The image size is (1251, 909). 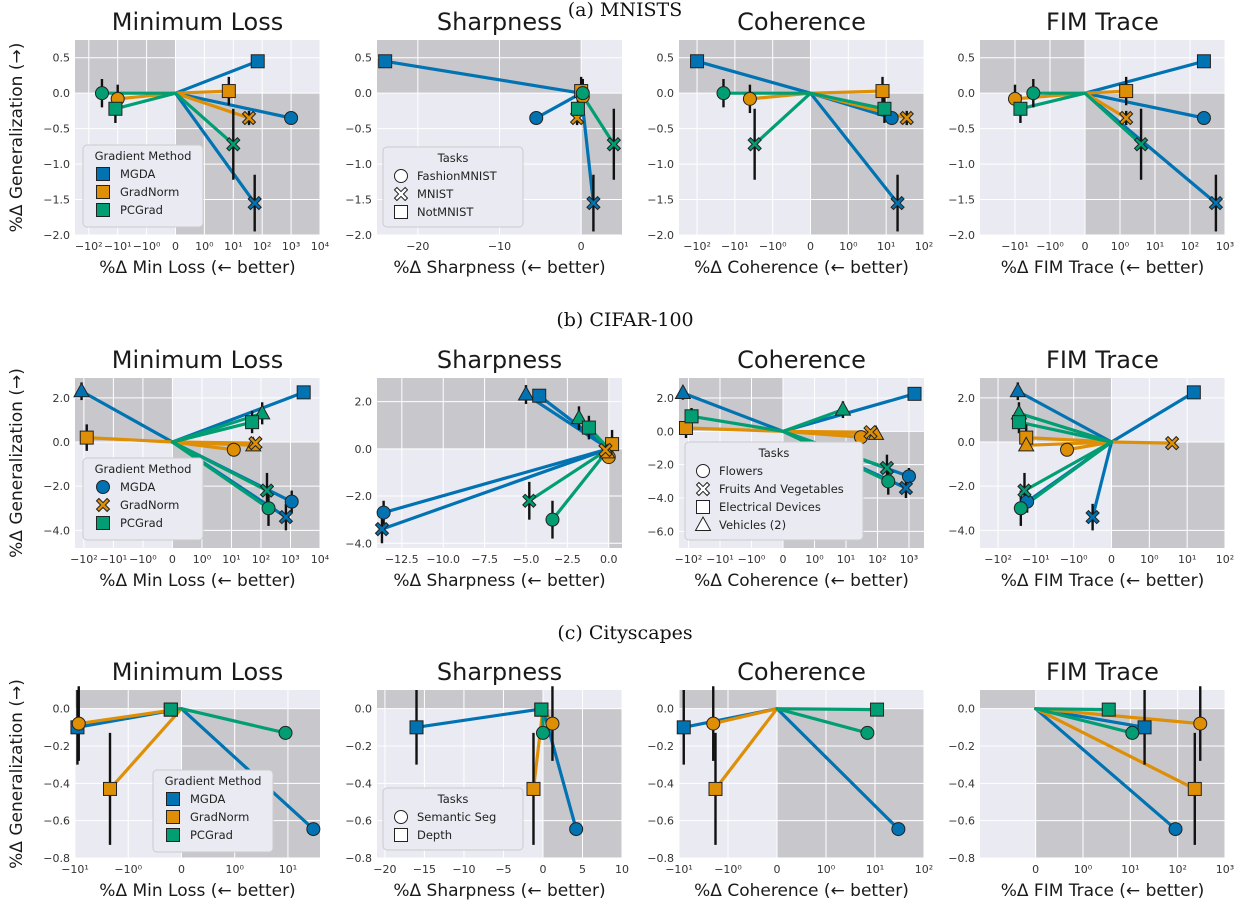 I want to click on section-title: (b) CIFAR-100, so click(x=624, y=320).